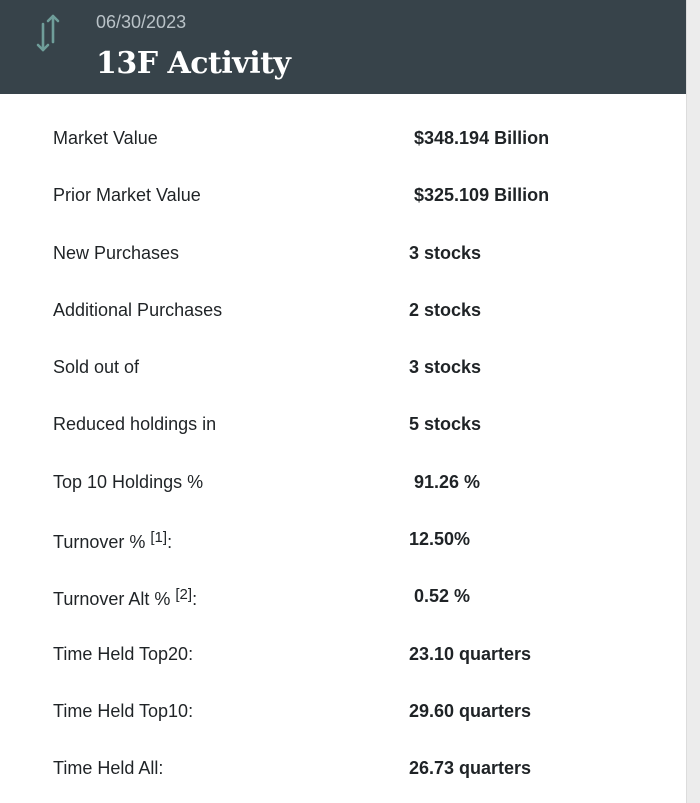 Image resolution: width=700 pixels, height=803 pixels. What do you see at coordinates (127, 195) in the screenshot?
I see `stat-label: Prior Market Value` at bounding box center [127, 195].